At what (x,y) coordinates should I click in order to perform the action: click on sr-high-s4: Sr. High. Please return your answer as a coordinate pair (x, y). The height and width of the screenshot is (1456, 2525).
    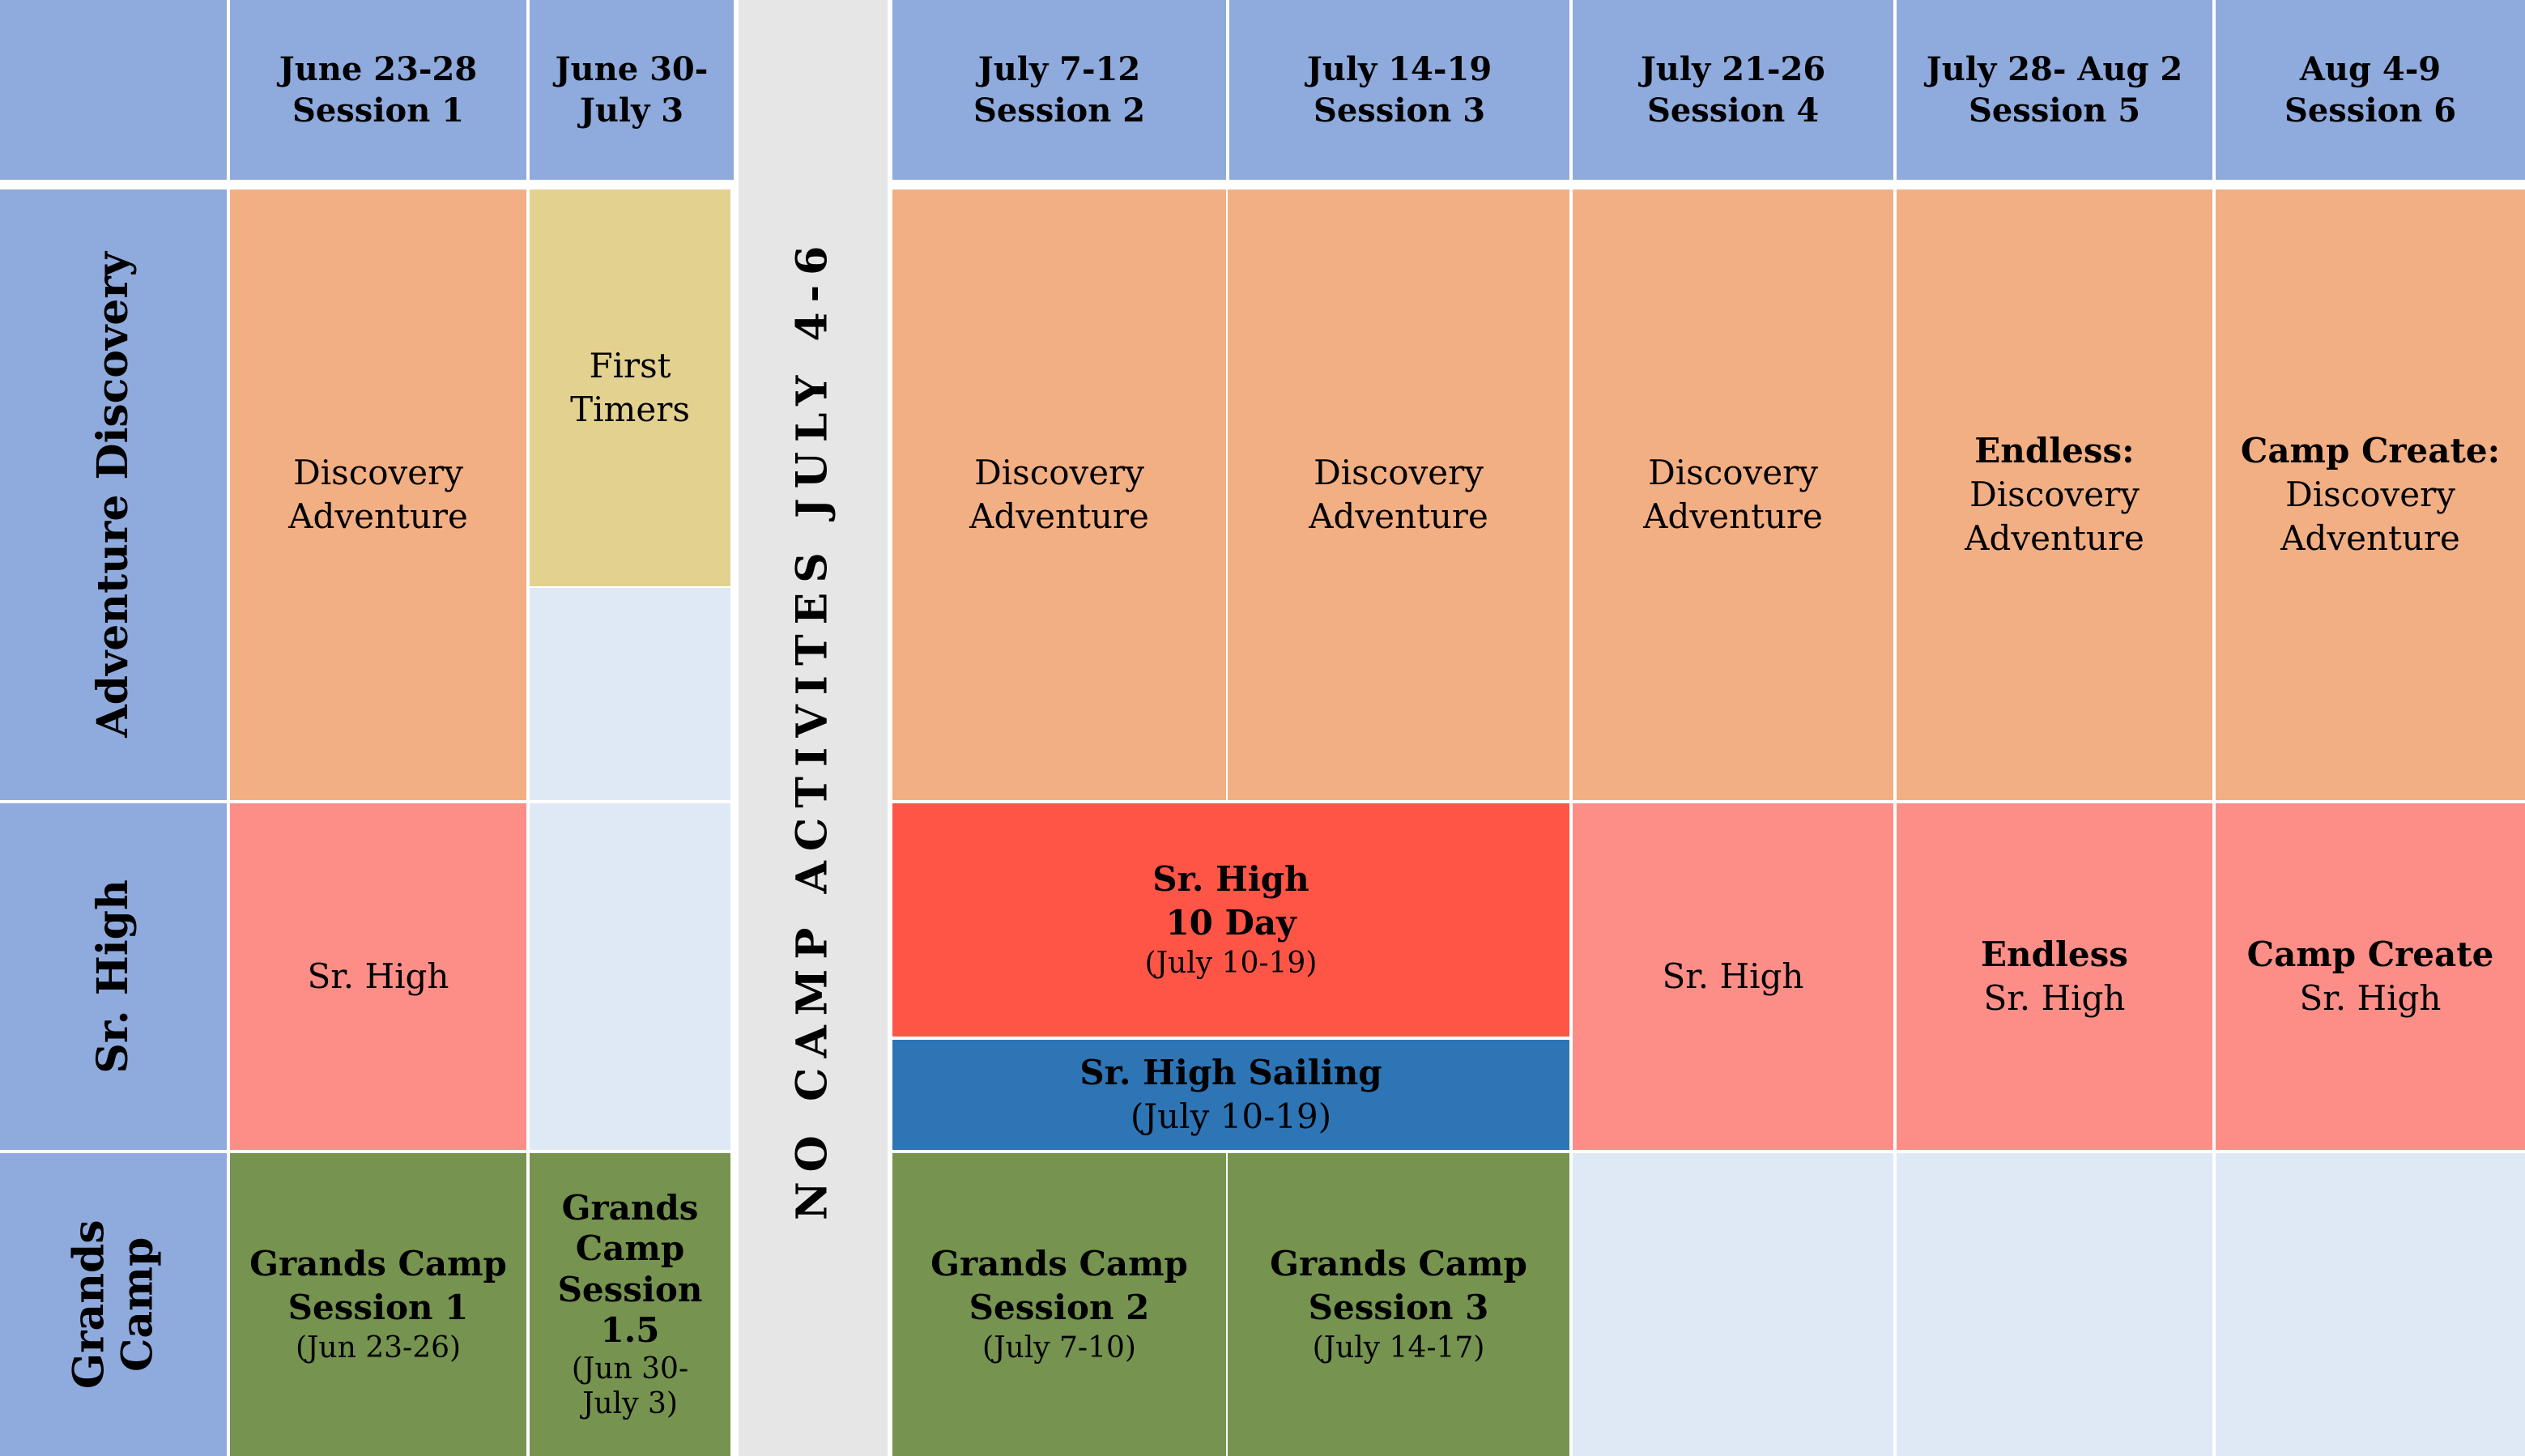
    Looking at the image, I should click on (1733, 976).